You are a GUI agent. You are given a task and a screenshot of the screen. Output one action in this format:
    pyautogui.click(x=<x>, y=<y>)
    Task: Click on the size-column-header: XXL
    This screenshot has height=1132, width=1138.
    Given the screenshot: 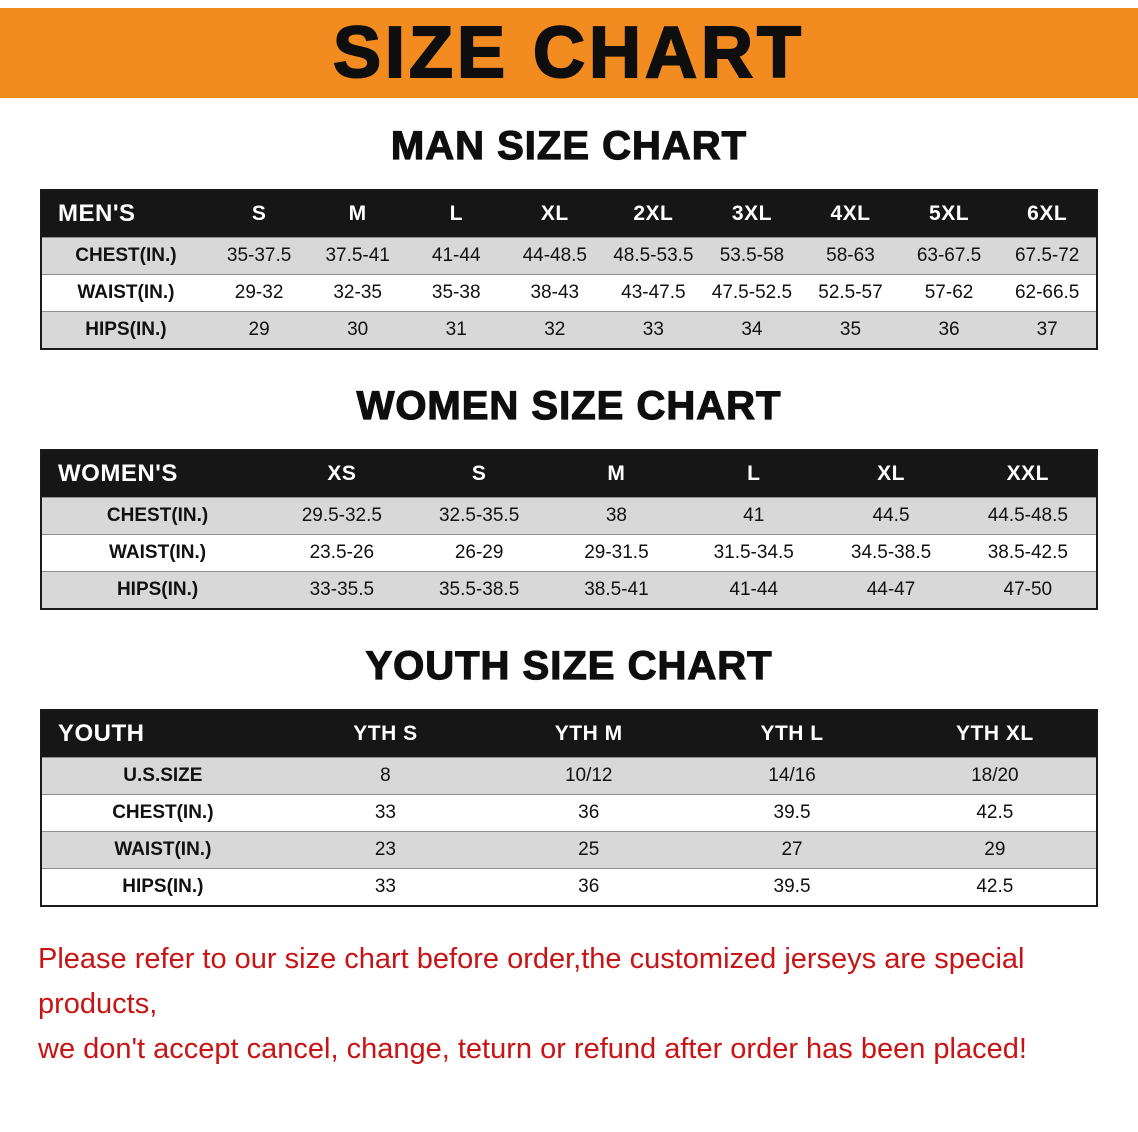 What is the action you would take?
    pyautogui.click(x=1027, y=473)
    